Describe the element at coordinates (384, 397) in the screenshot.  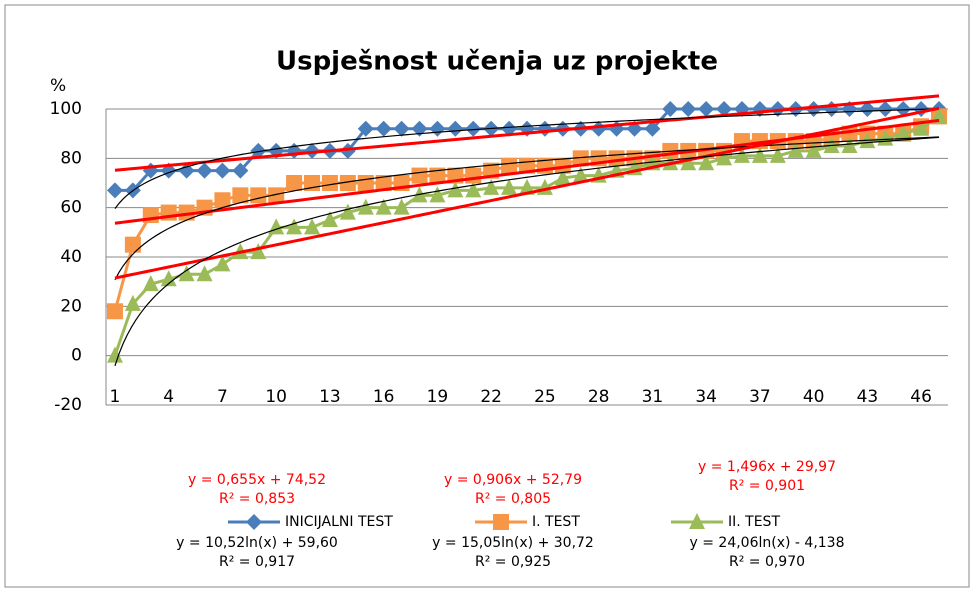
I see `x-tick-label: 16` at that location.